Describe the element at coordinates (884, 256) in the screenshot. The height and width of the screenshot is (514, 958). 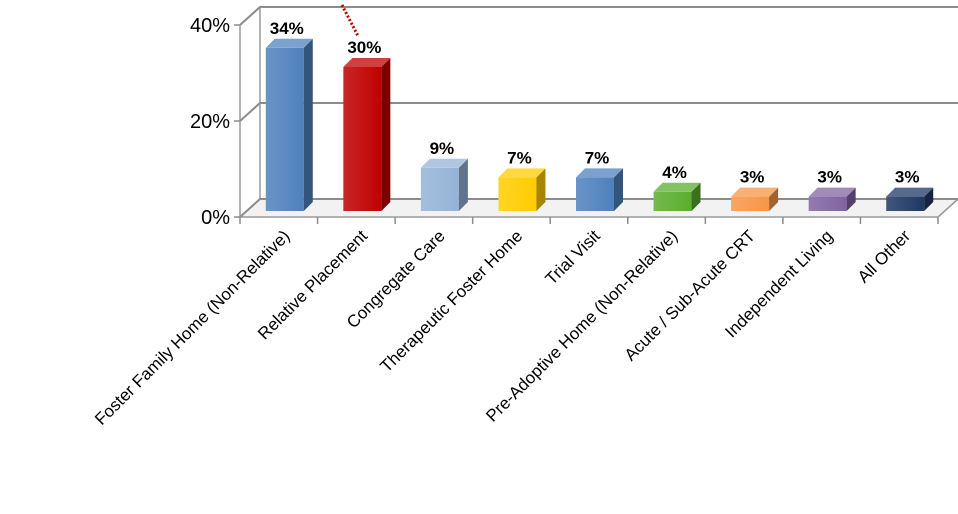
I see `x-category-label: All Other` at that location.